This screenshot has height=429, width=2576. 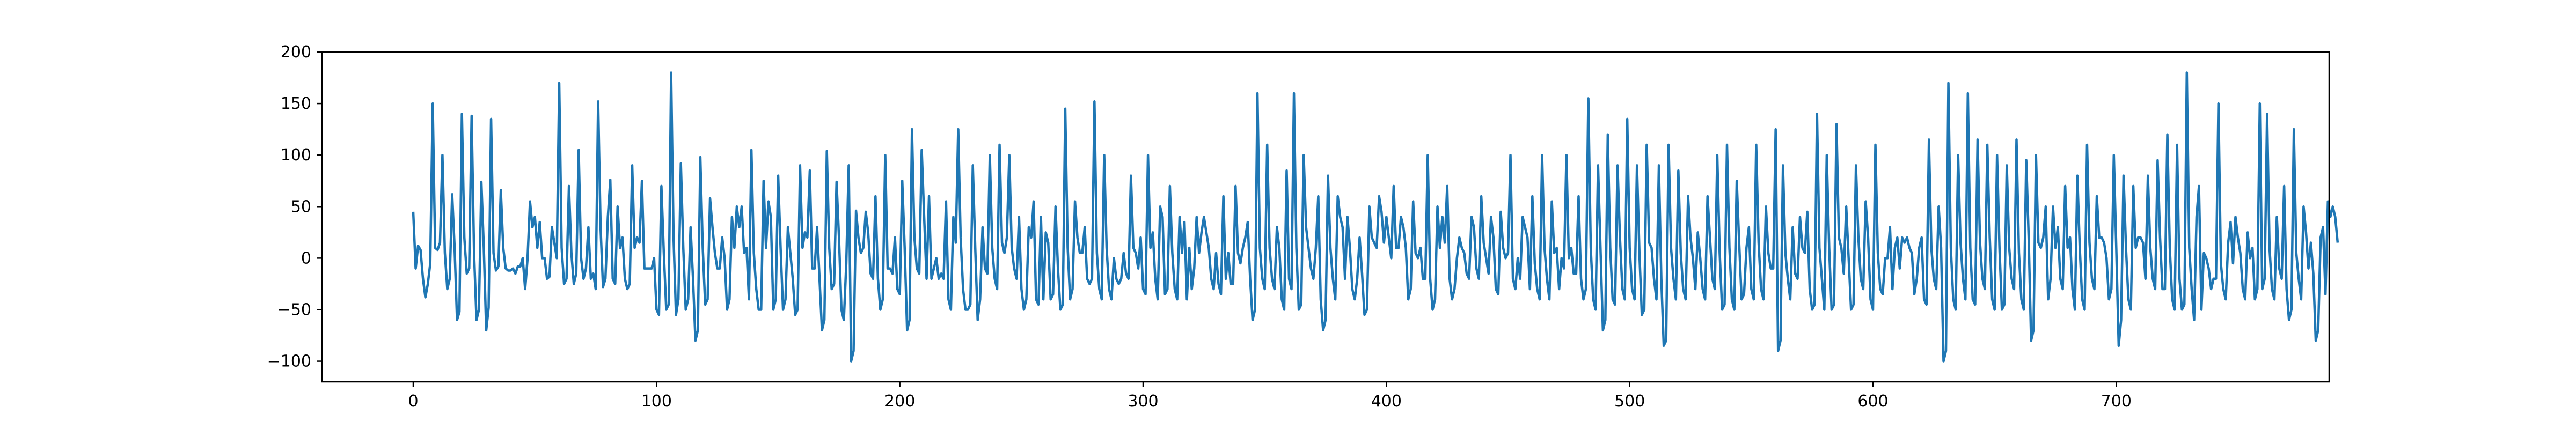 I want to click on x-tick-label: 700, so click(x=2116, y=401).